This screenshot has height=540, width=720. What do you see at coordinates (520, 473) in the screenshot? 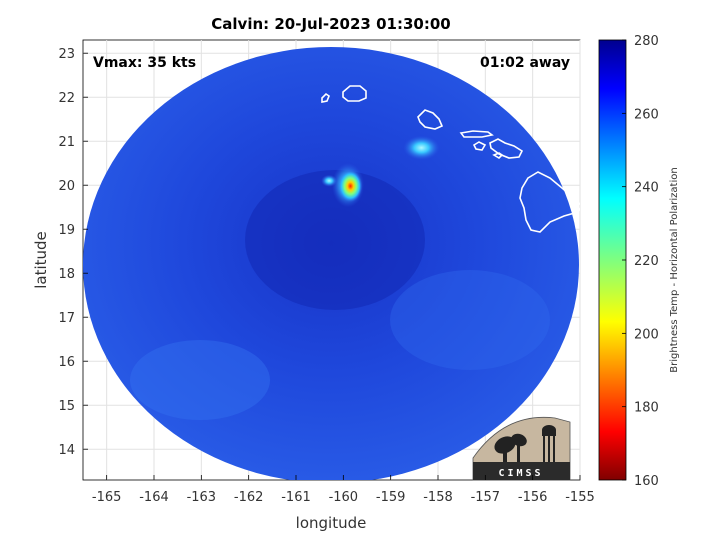
I see `logo-text: CIMSS` at bounding box center [520, 473].